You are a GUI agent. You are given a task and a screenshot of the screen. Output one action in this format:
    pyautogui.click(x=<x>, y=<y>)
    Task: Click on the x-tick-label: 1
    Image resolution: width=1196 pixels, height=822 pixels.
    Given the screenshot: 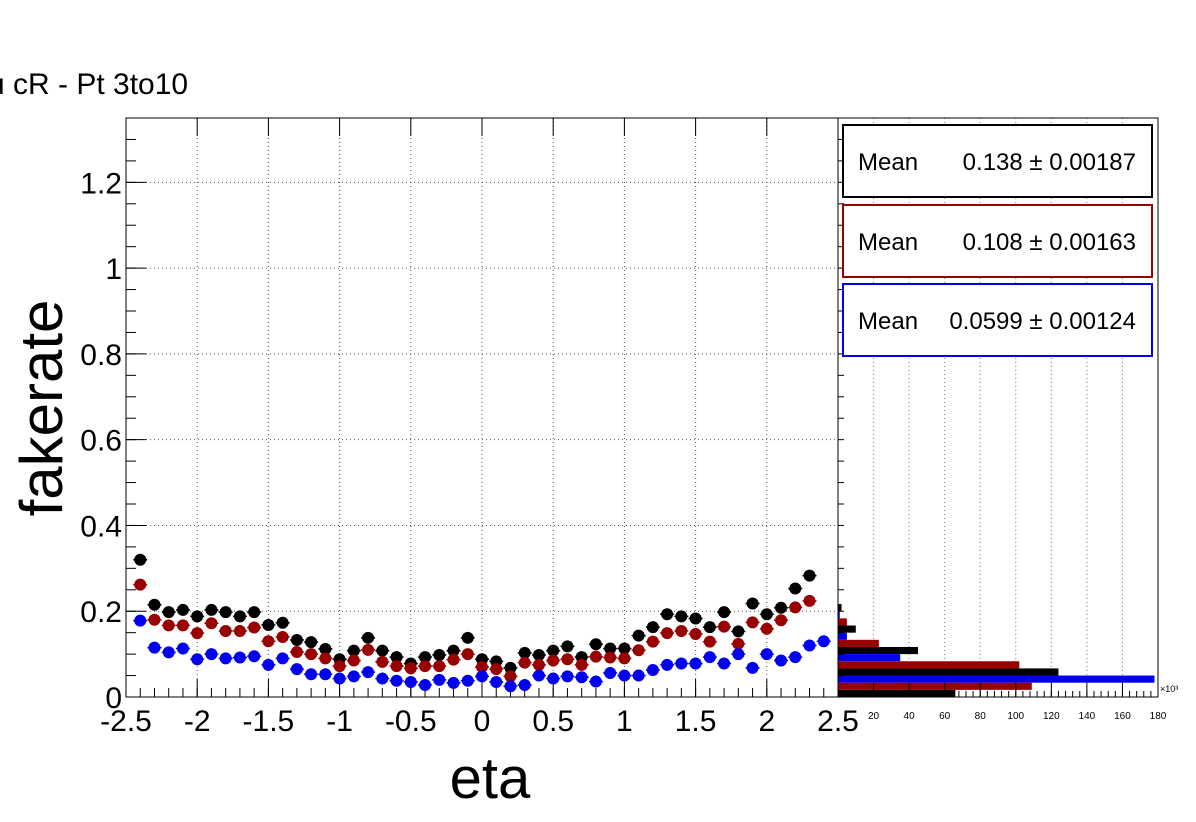 What is the action you would take?
    pyautogui.click(x=624, y=721)
    